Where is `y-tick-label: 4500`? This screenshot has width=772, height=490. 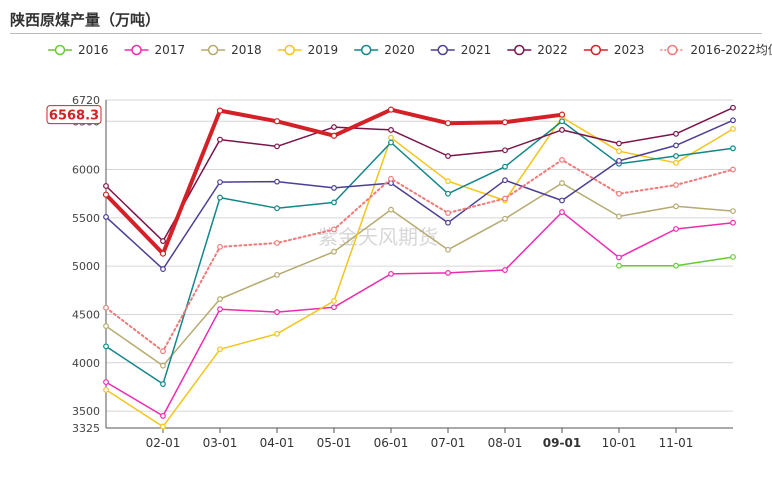
y-tick-label: 4500 is located at coordinates (86, 314).